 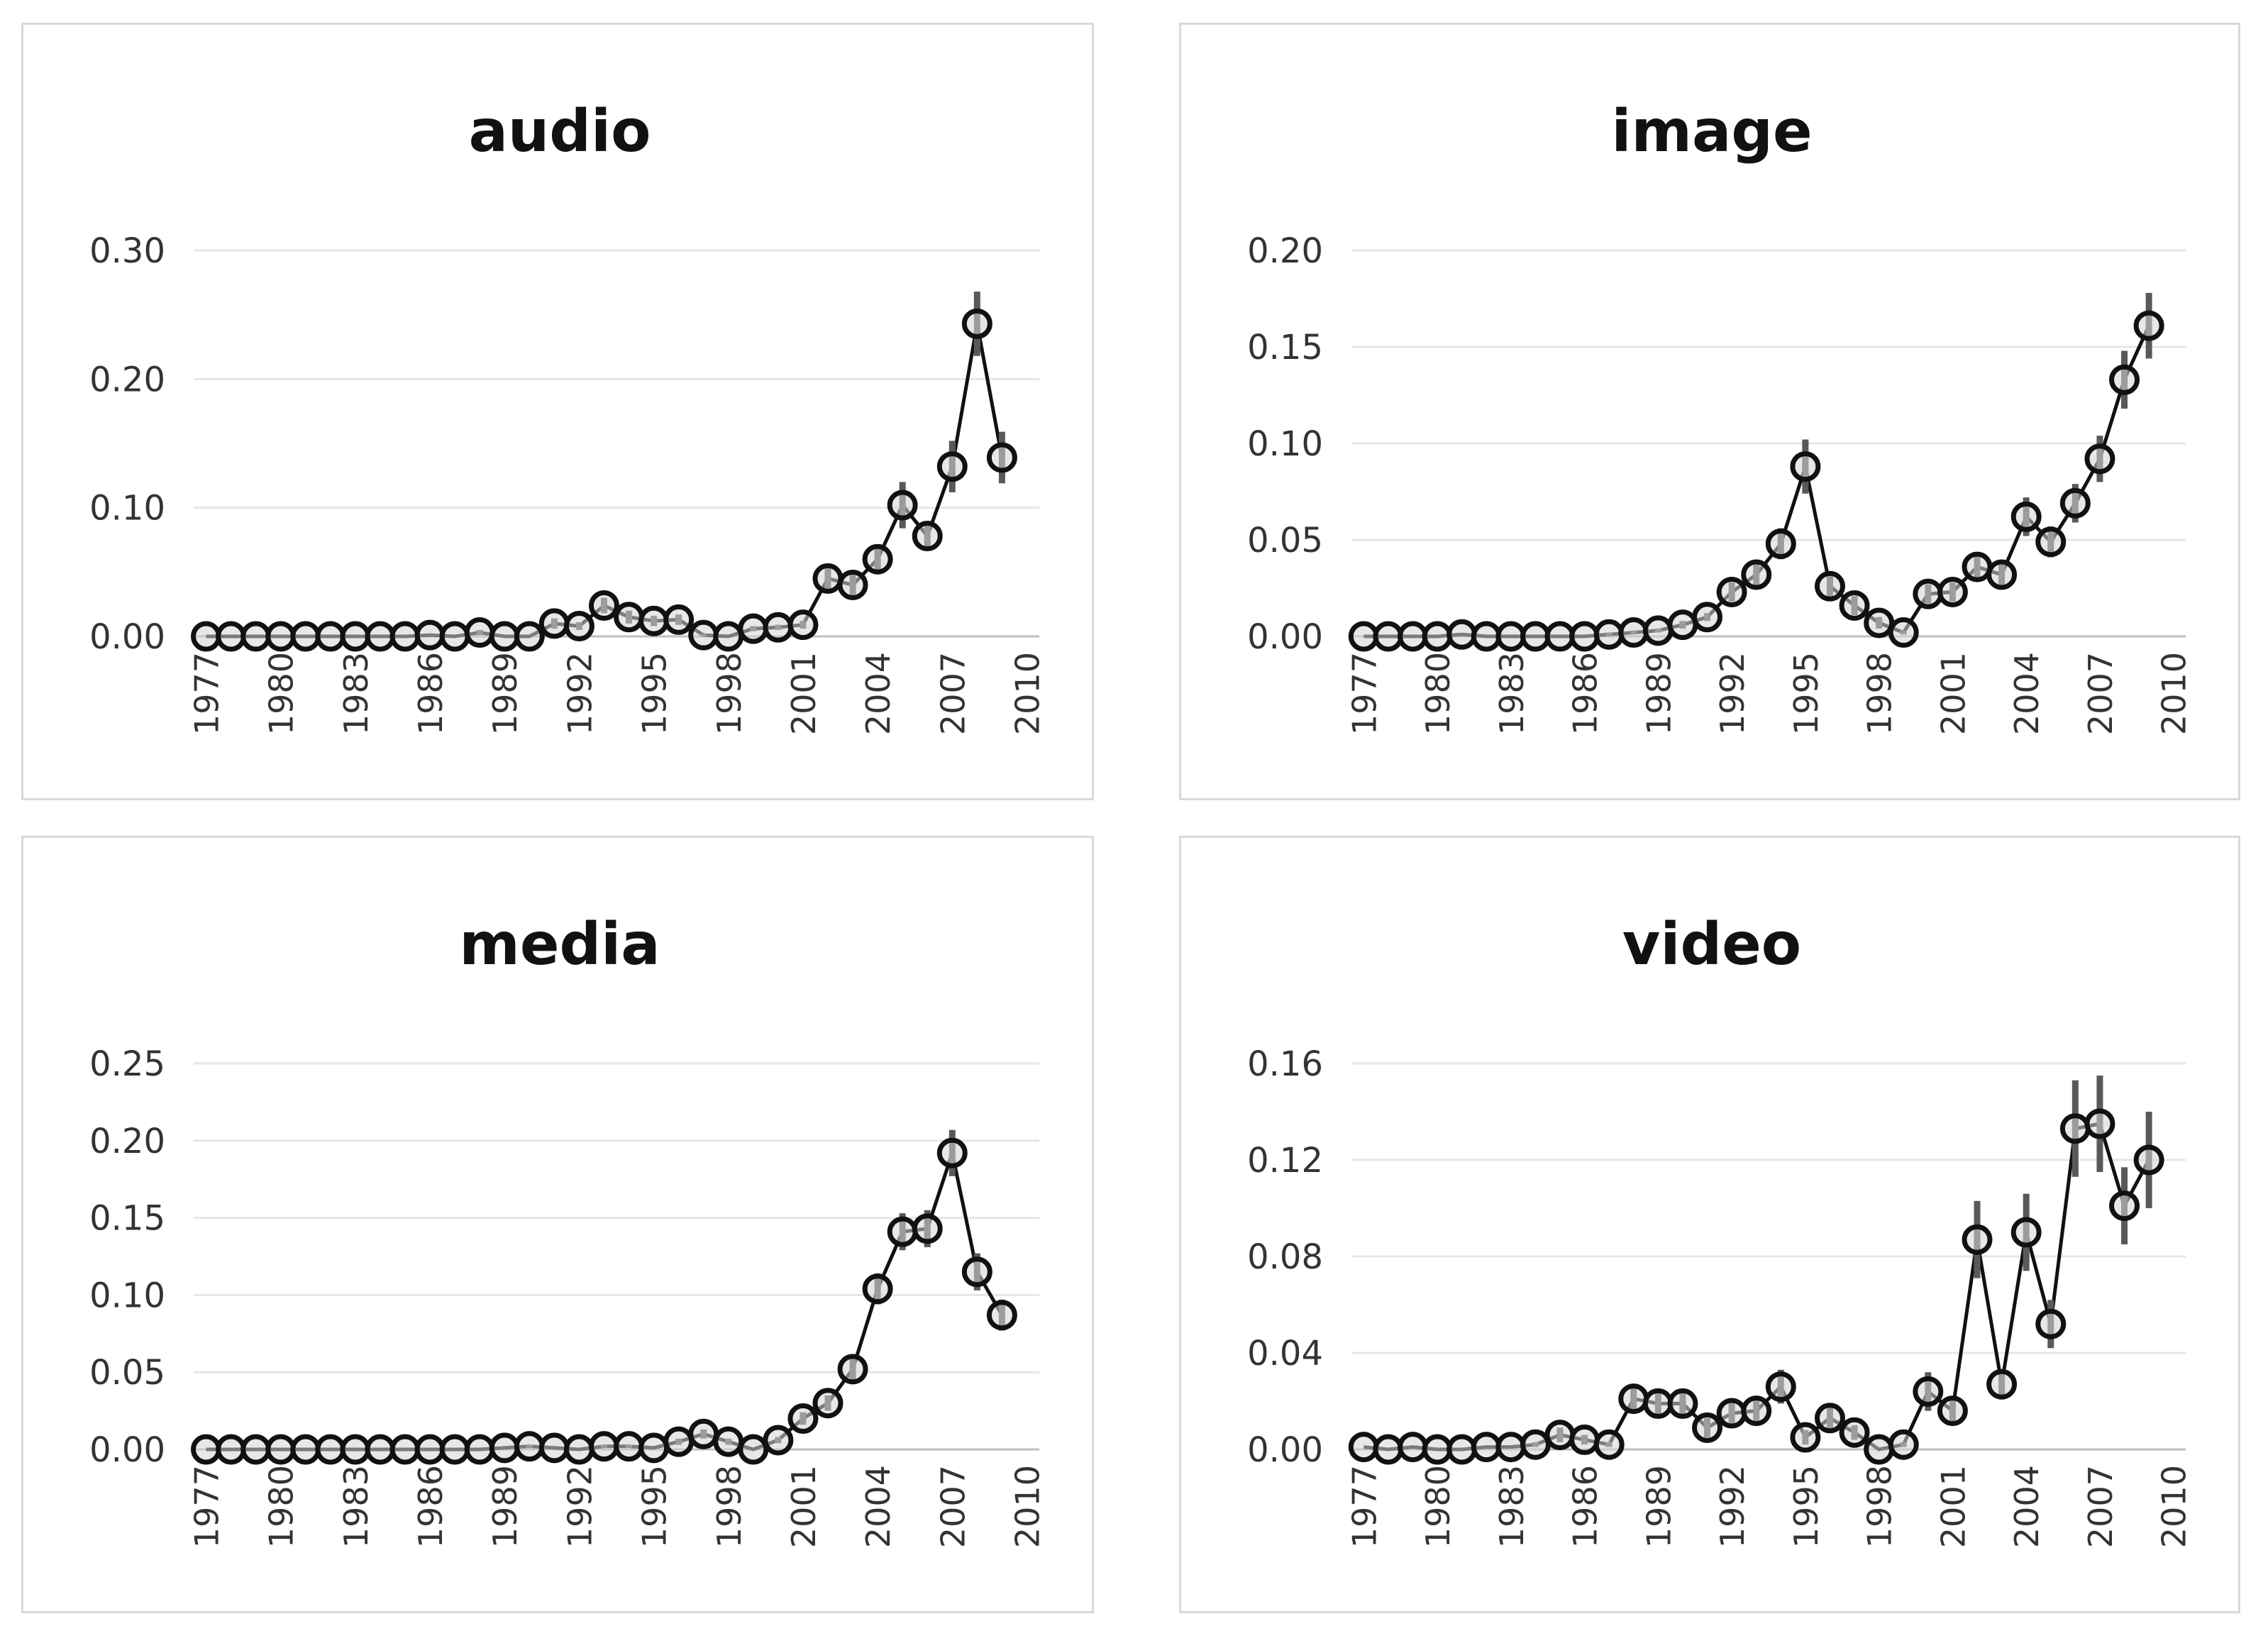 What do you see at coordinates (127, 1373) in the screenshot?
I see `y-tick-label: 0.05` at bounding box center [127, 1373].